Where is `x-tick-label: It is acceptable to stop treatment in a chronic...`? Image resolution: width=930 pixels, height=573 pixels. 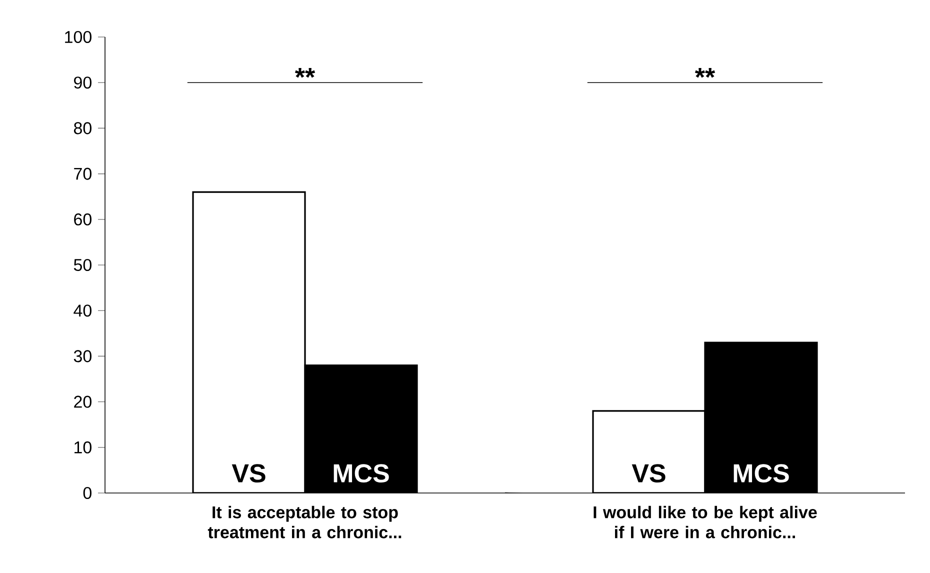
x-tick-label: It is acceptable to stop treatment in a chronic... is located at coordinates (305, 522).